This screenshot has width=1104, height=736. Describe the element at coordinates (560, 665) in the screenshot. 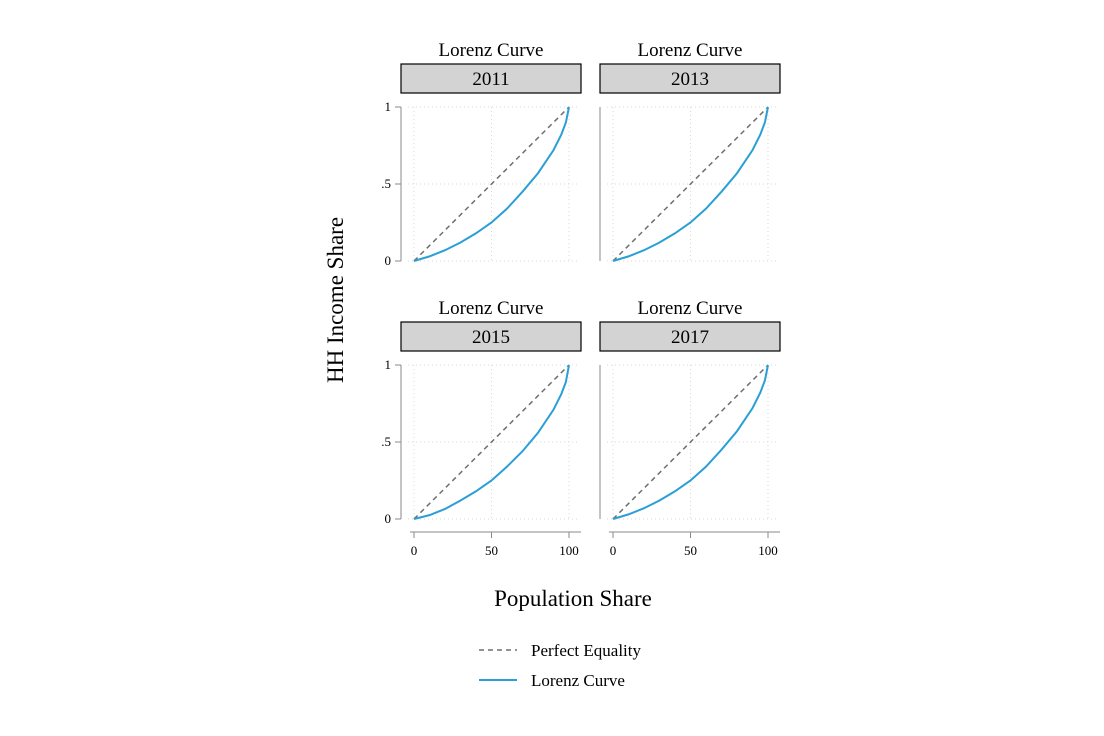

I see `legend: Perfect Equality Lorenz Curve` at that location.